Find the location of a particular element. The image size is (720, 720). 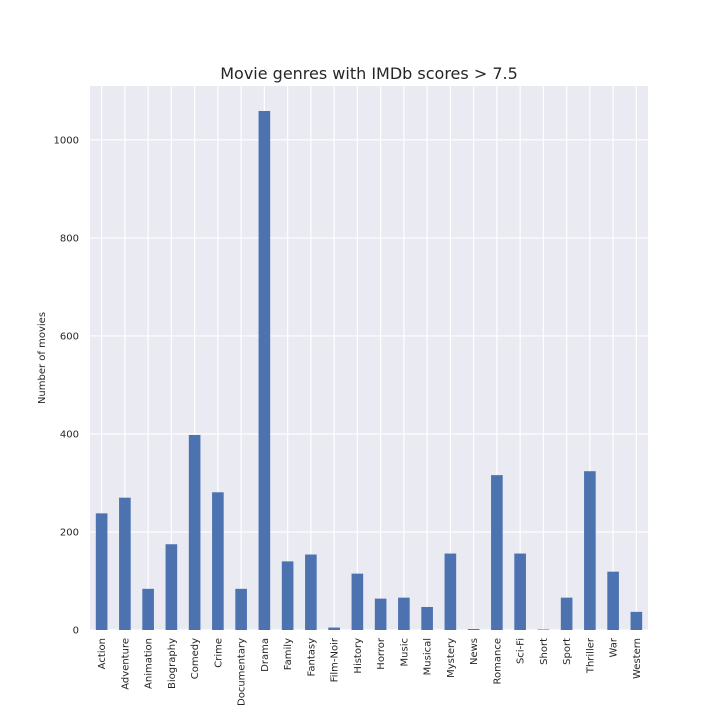

x-tick-label: History is located at coordinates (358, 656).